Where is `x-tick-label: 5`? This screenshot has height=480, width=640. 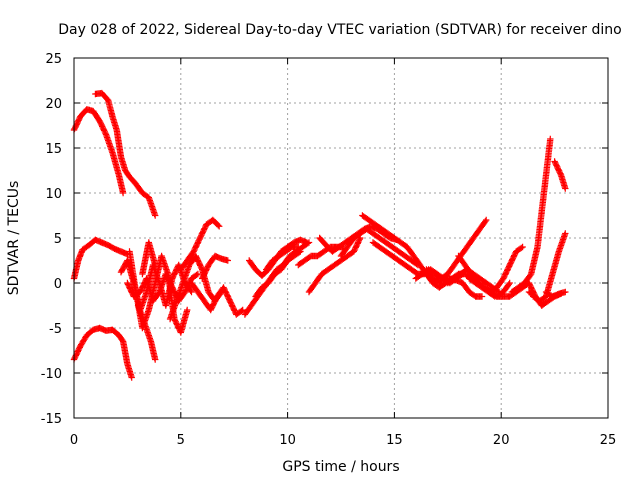 x-tick-label: 5 is located at coordinates (181, 440).